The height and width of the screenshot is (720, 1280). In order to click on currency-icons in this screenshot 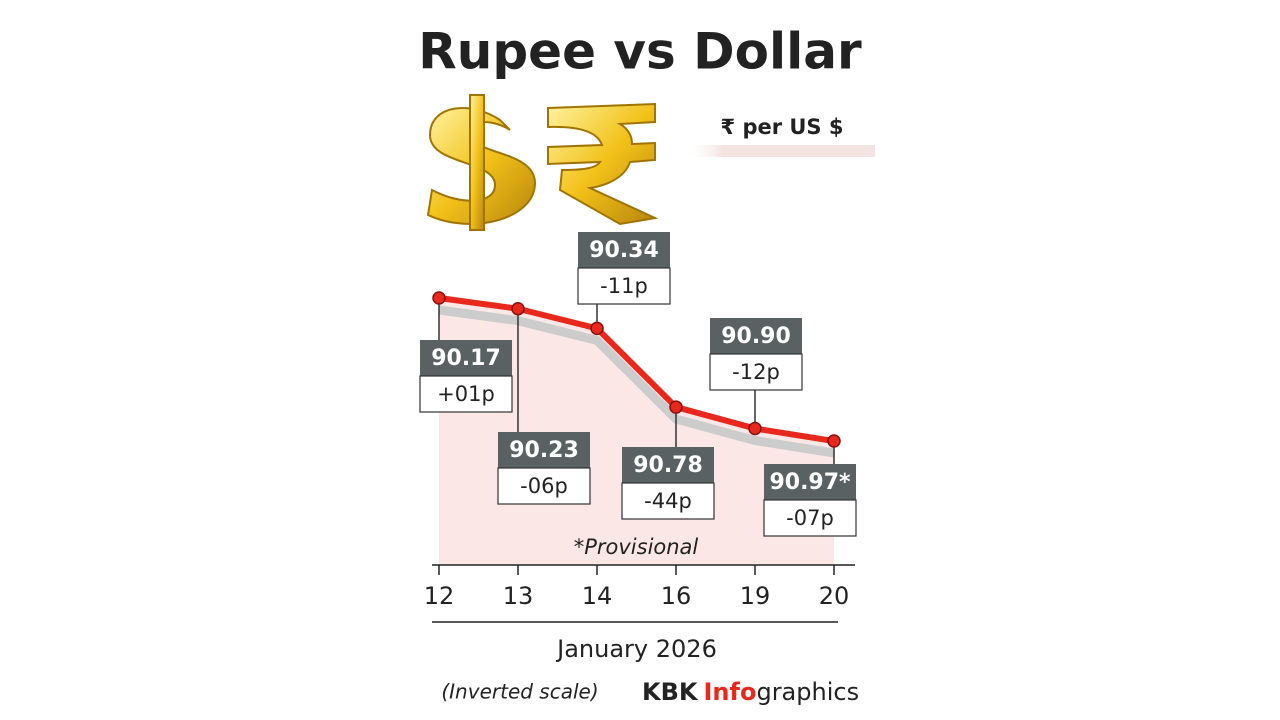, I will do `click(542, 162)`.